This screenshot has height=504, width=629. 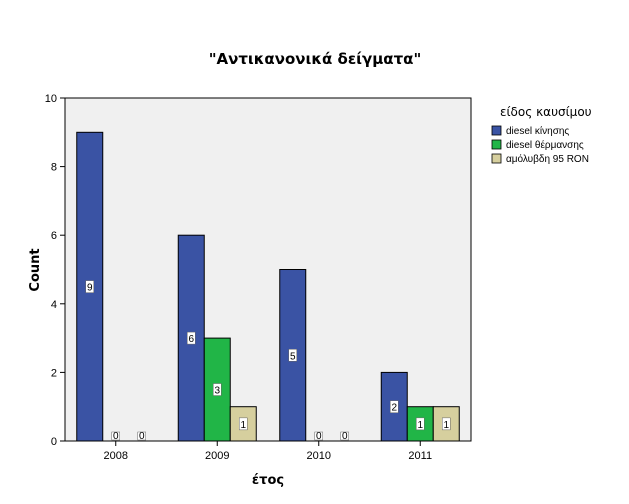 I want to click on y-tick-label: 4, so click(x=54, y=305).